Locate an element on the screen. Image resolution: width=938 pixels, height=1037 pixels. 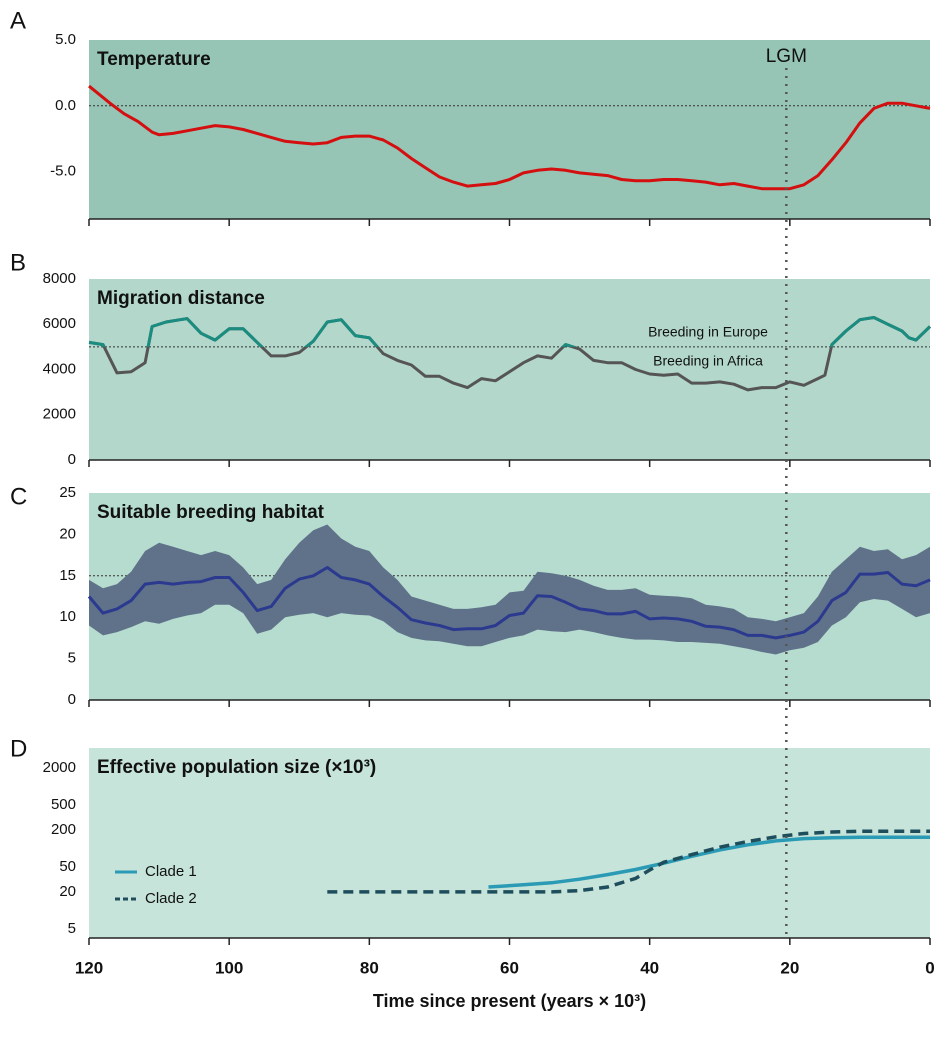
uncertainty-band is located at coordinates (509, 589).